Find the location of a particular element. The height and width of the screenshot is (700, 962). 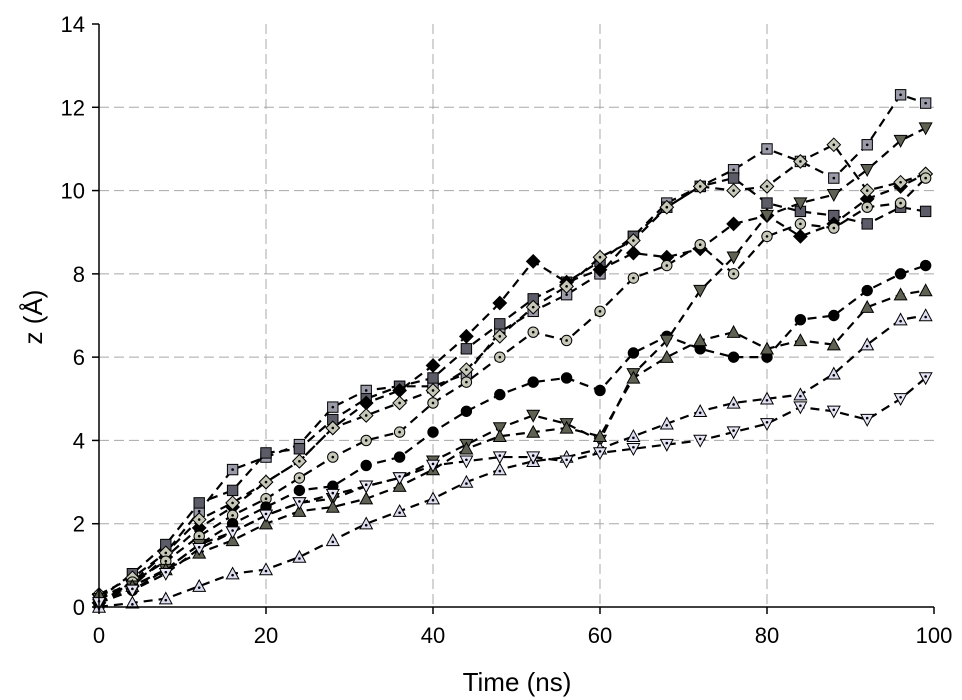

y-tick-label: 8 is located at coordinates (79, 274).